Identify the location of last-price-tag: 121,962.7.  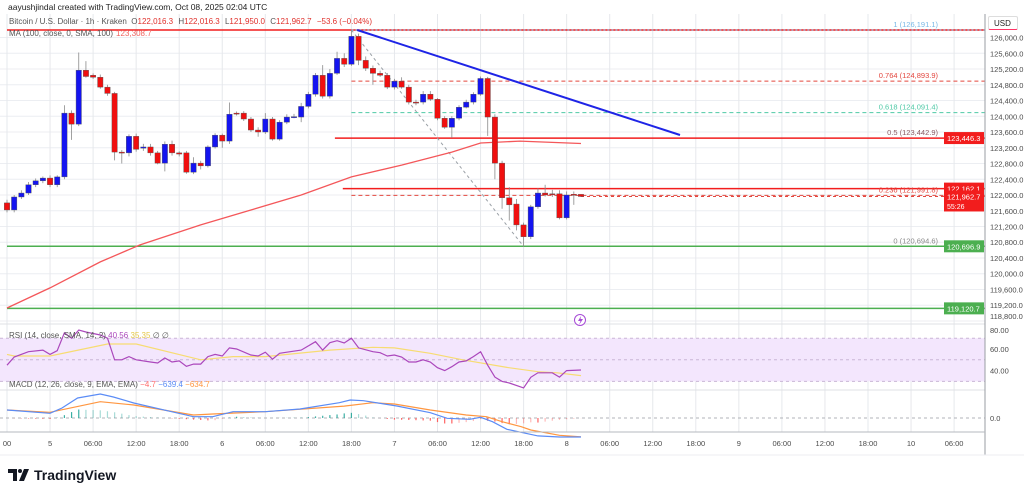
(963, 196).